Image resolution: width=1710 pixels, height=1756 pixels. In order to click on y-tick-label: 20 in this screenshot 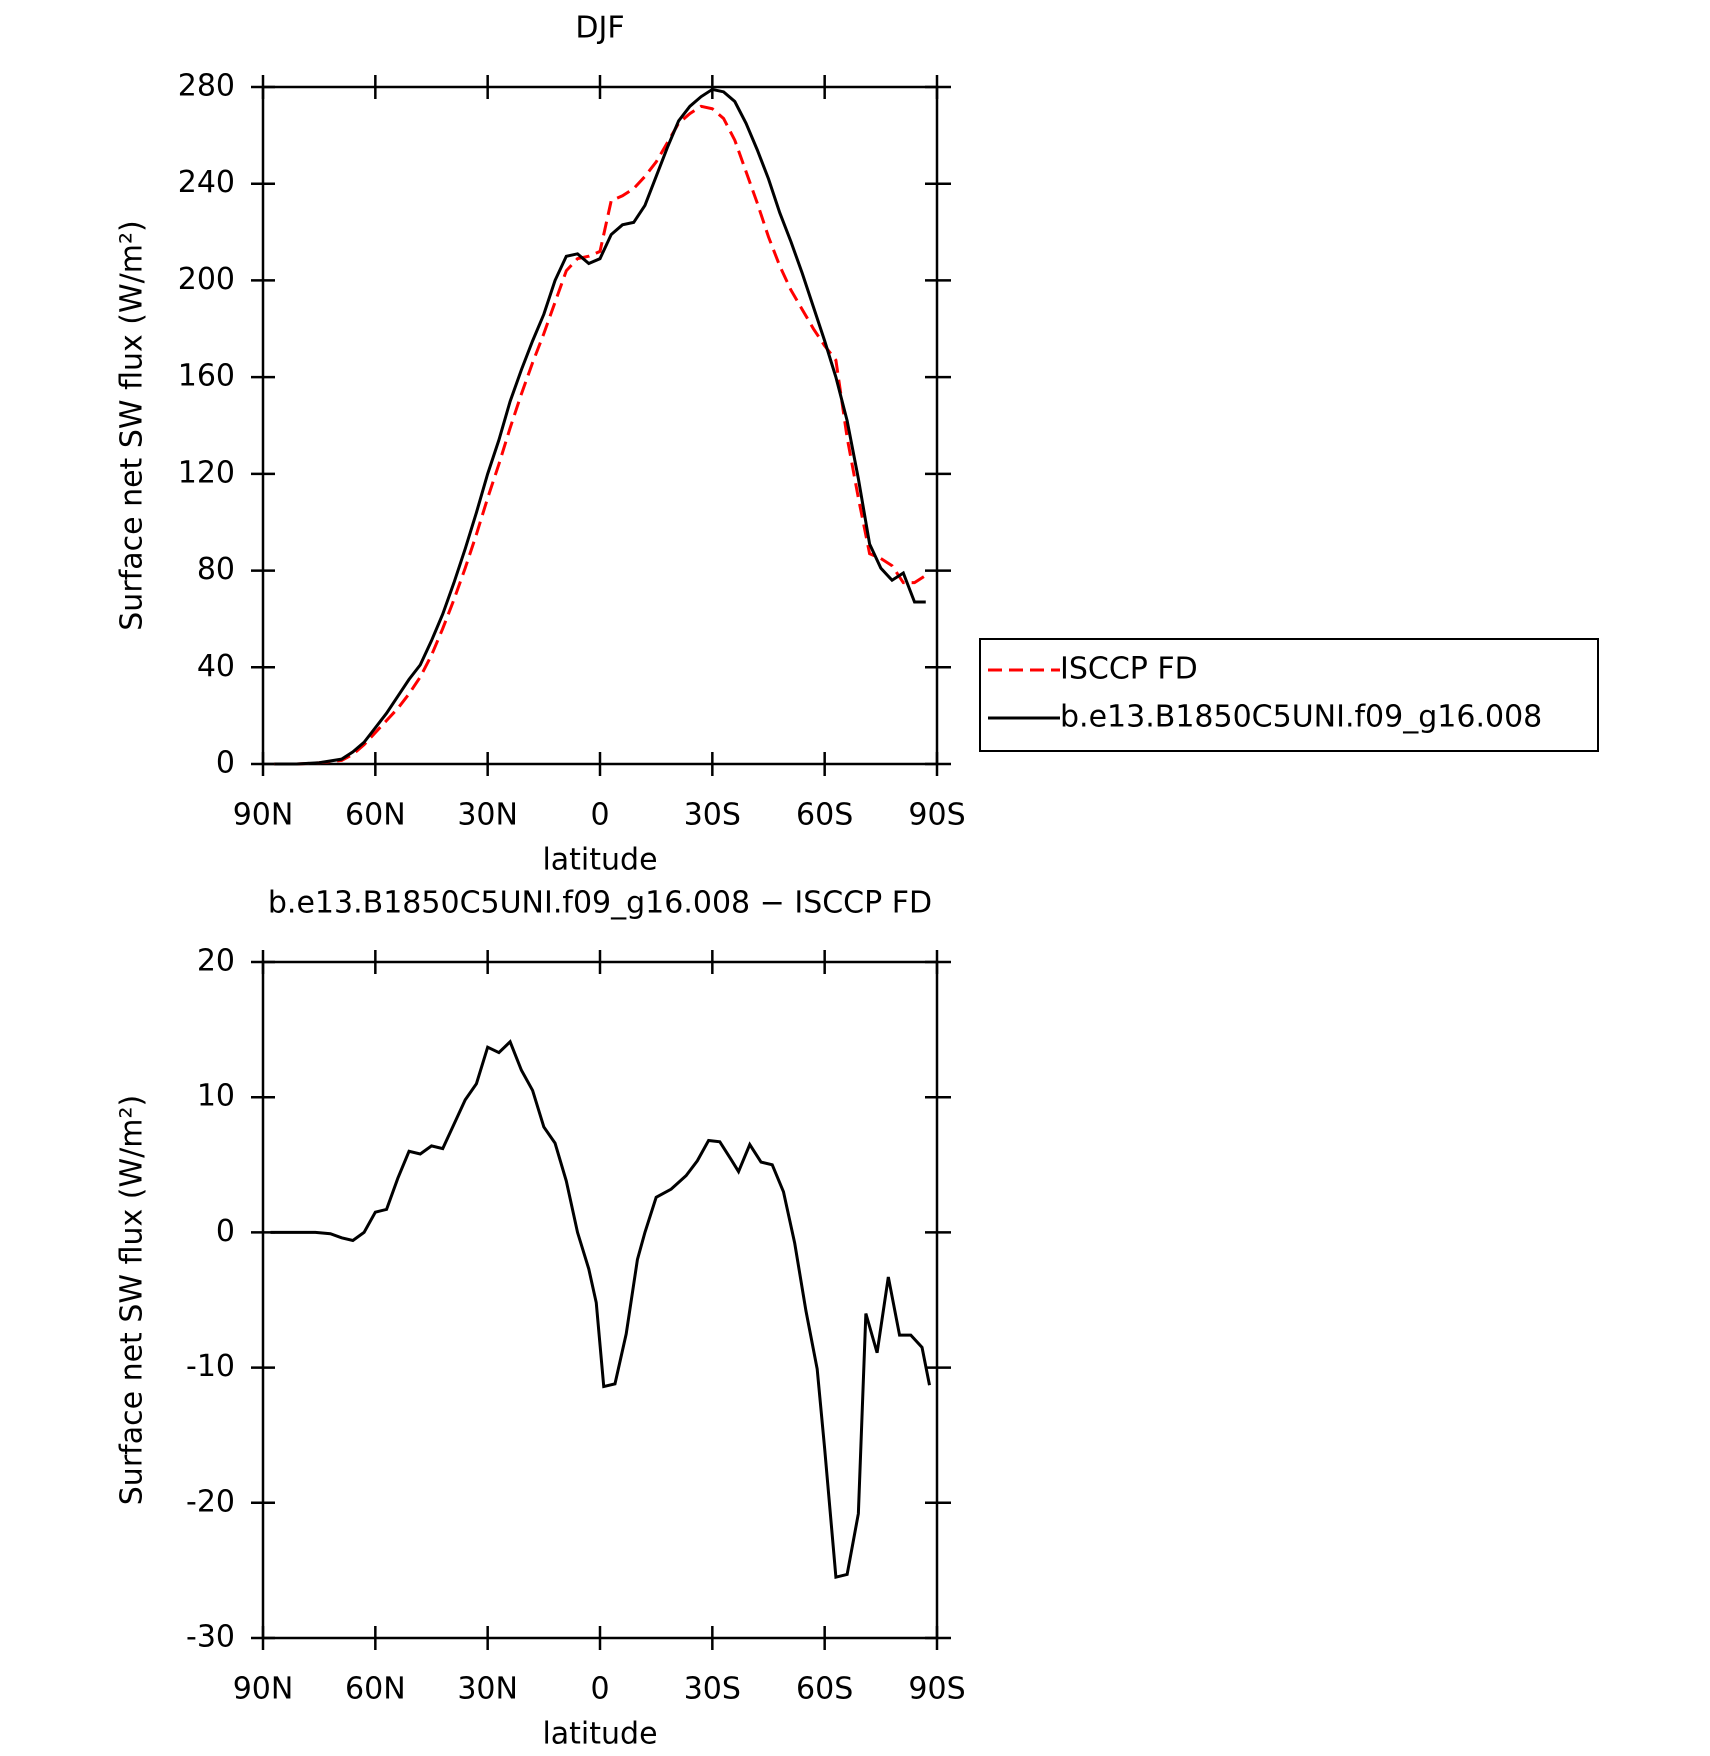, I will do `click(216, 961)`.